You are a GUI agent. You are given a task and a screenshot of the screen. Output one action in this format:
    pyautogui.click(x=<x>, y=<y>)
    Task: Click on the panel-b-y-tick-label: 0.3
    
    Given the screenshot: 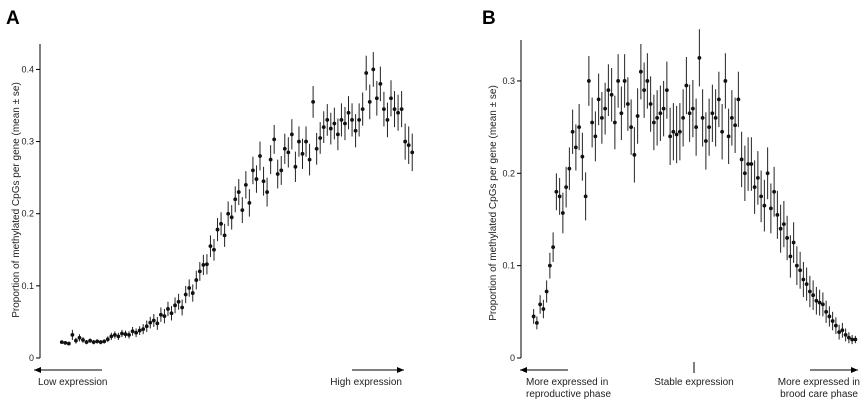 What is the action you would take?
    pyautogui.click(x=508, y=81)
    